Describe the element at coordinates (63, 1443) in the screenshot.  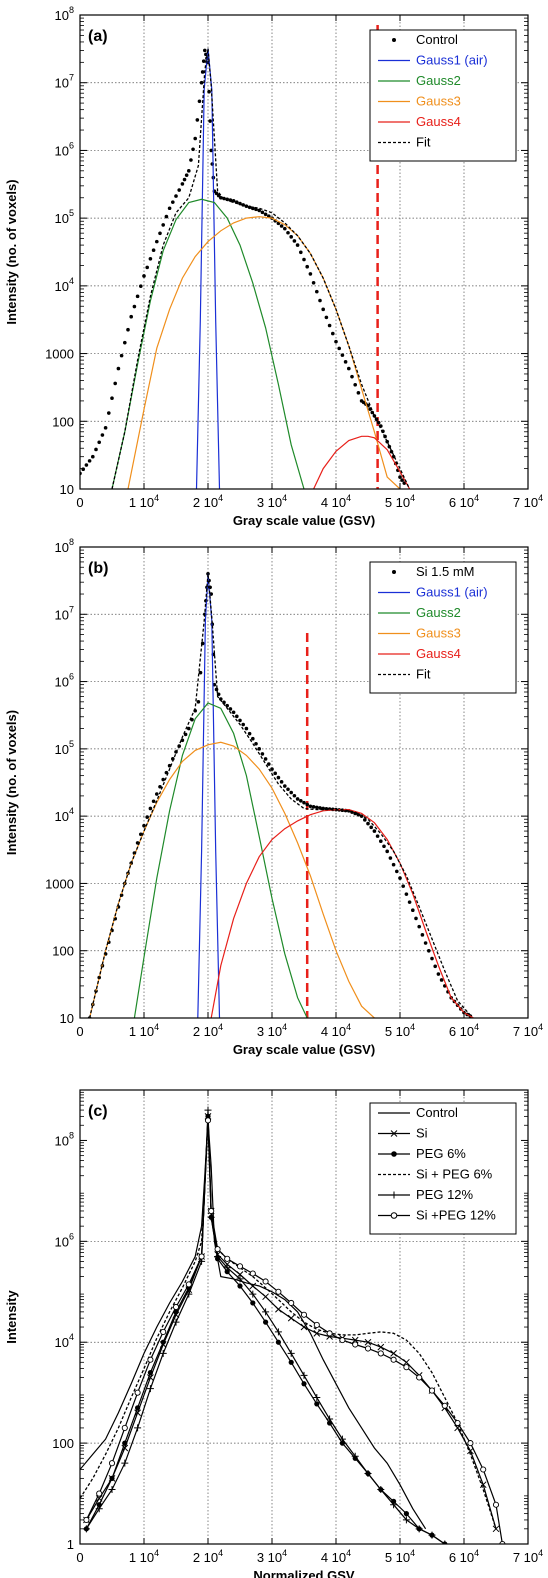
I see `y-tick-label: 100` at that location.